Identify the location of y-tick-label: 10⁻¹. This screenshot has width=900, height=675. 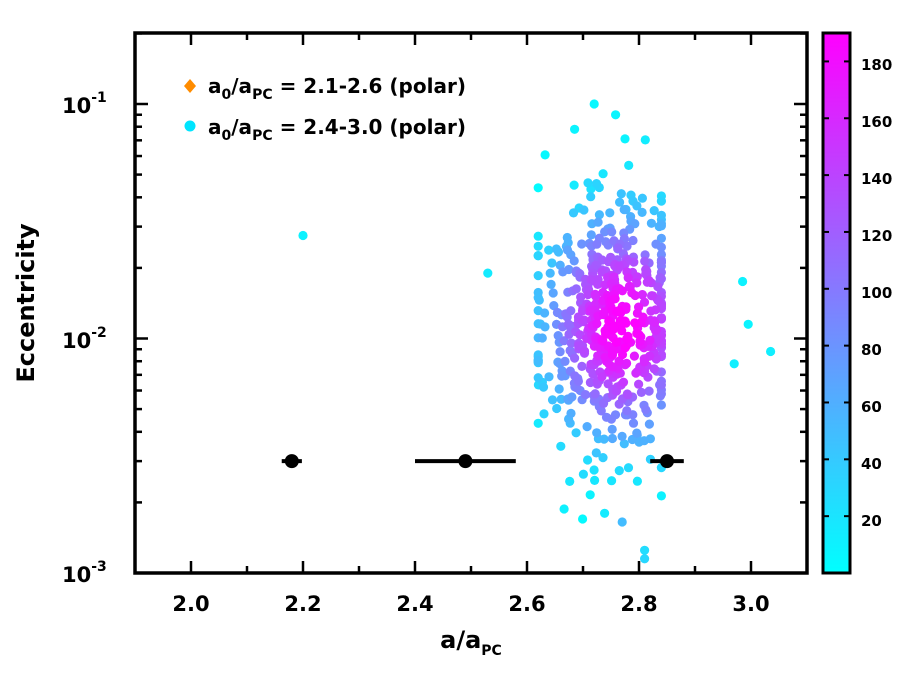
(84, 104).